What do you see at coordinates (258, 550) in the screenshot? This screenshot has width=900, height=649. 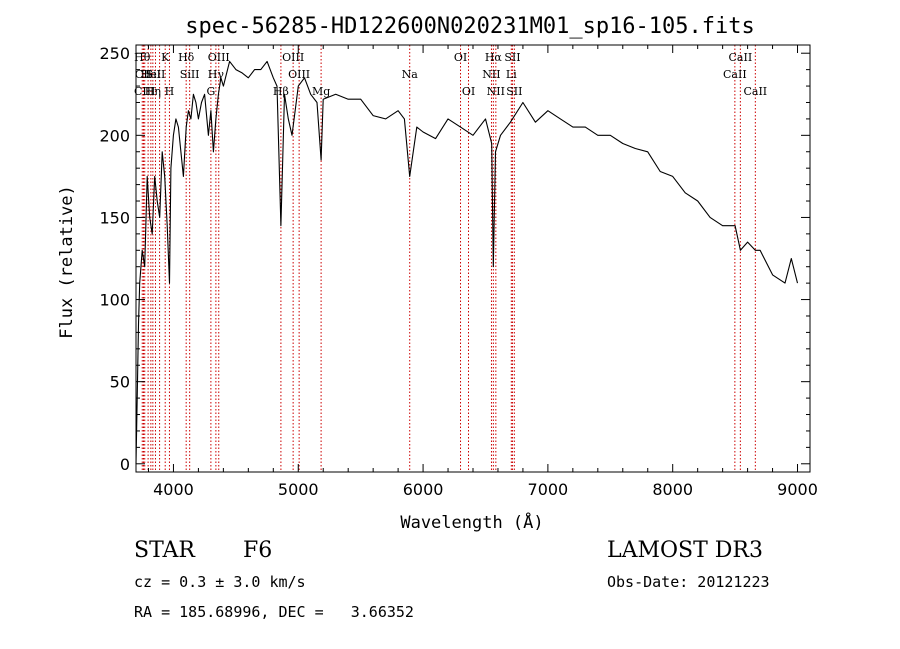 I see `spectral-subclass: F6` at bounding box center [258, 550].